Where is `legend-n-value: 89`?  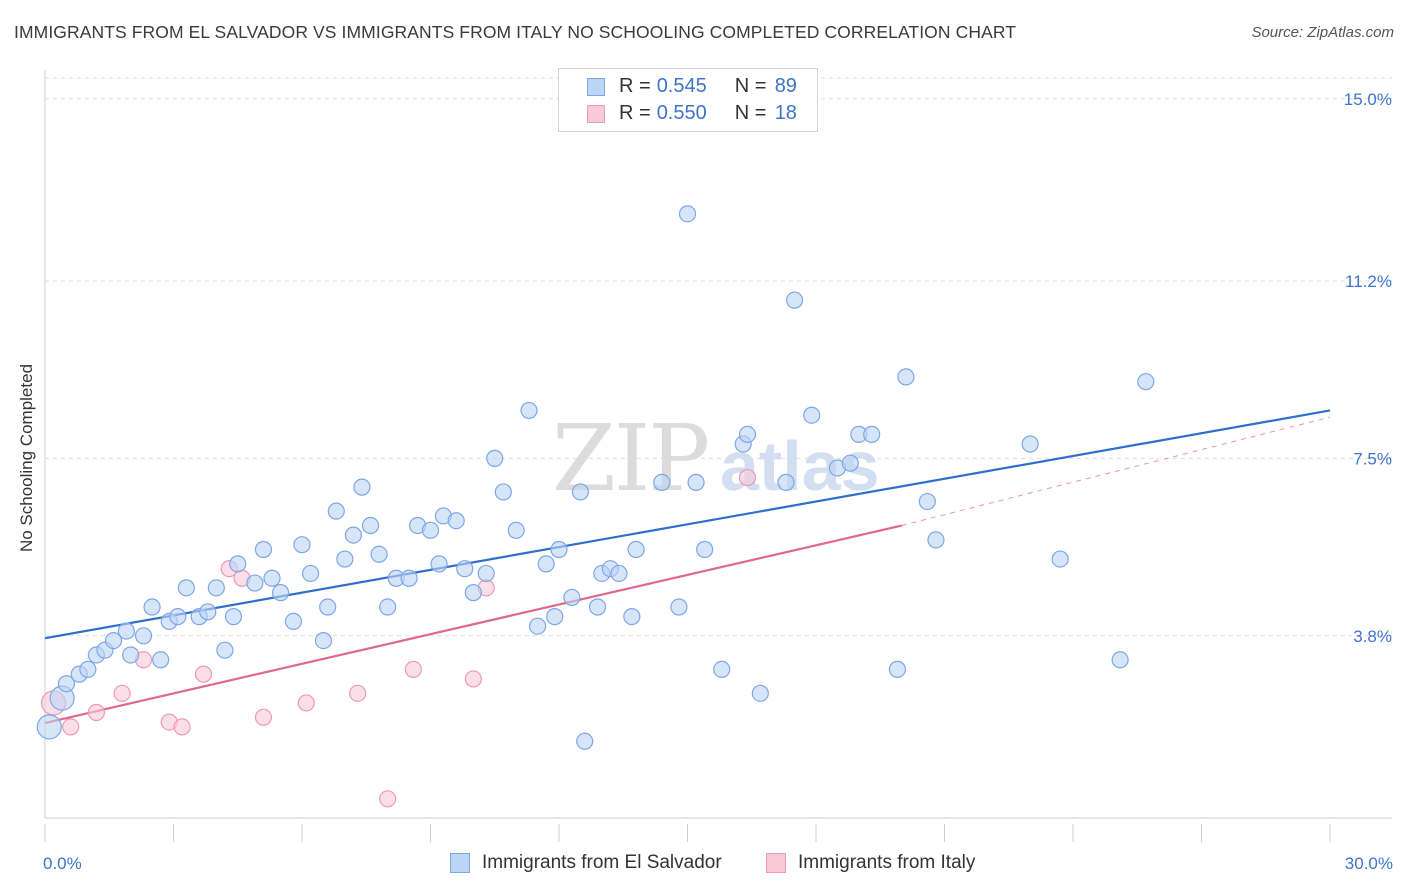 legend-n-value: 89 is located at coordinates (785, 86).